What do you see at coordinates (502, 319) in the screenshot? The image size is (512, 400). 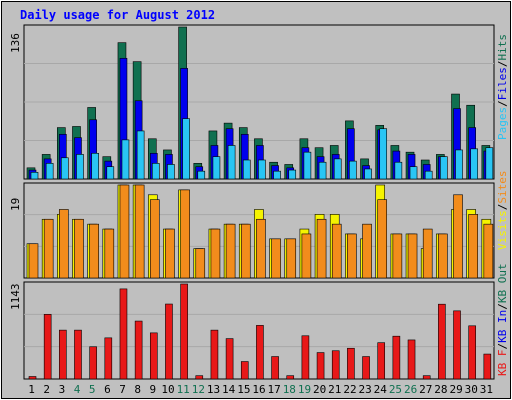 I see `legend-kbf: KB F/KB In/KB Out` at bounding box center [502, 319].